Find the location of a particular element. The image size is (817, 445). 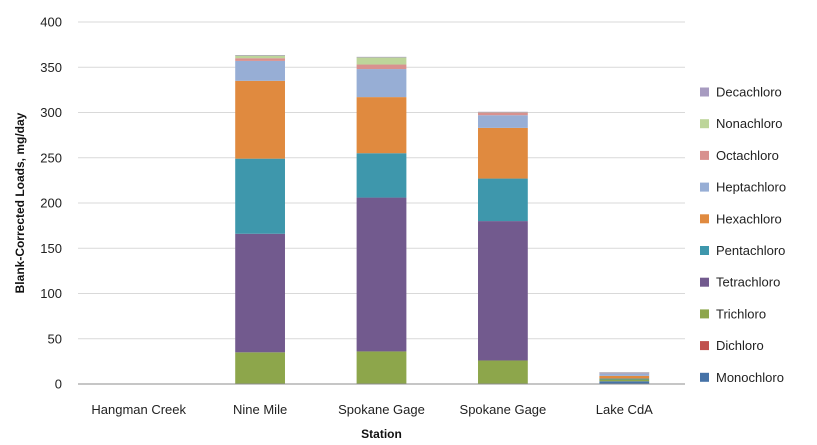

y-tick-label: 0 is located at coordinates (58, 384).